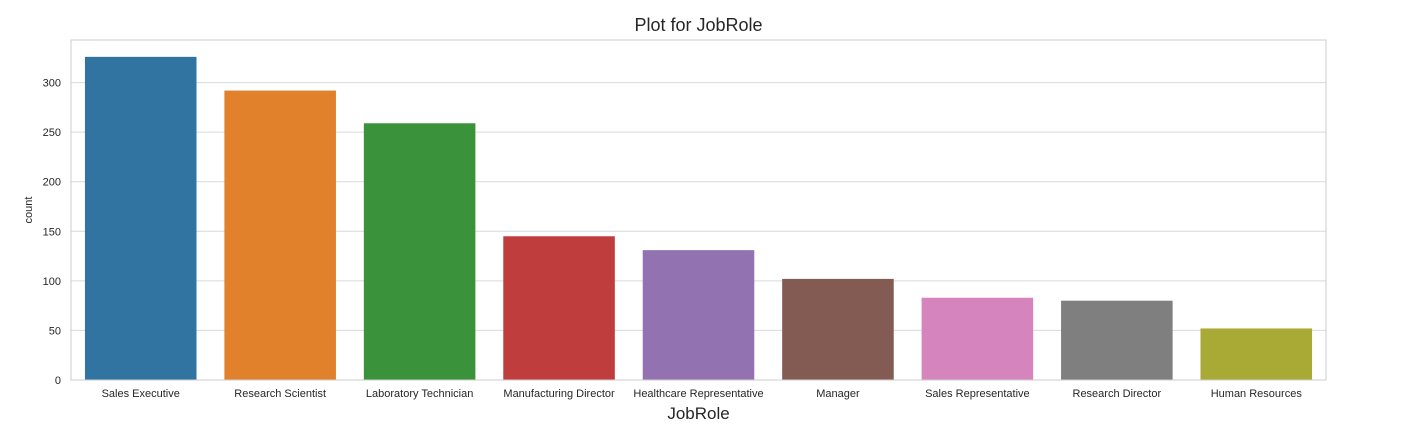 This screenshot has width=1425, height=445. Describe the element at coordinates (52, 183) in the screenshot. I see `y-tick-label: 200` at that location.